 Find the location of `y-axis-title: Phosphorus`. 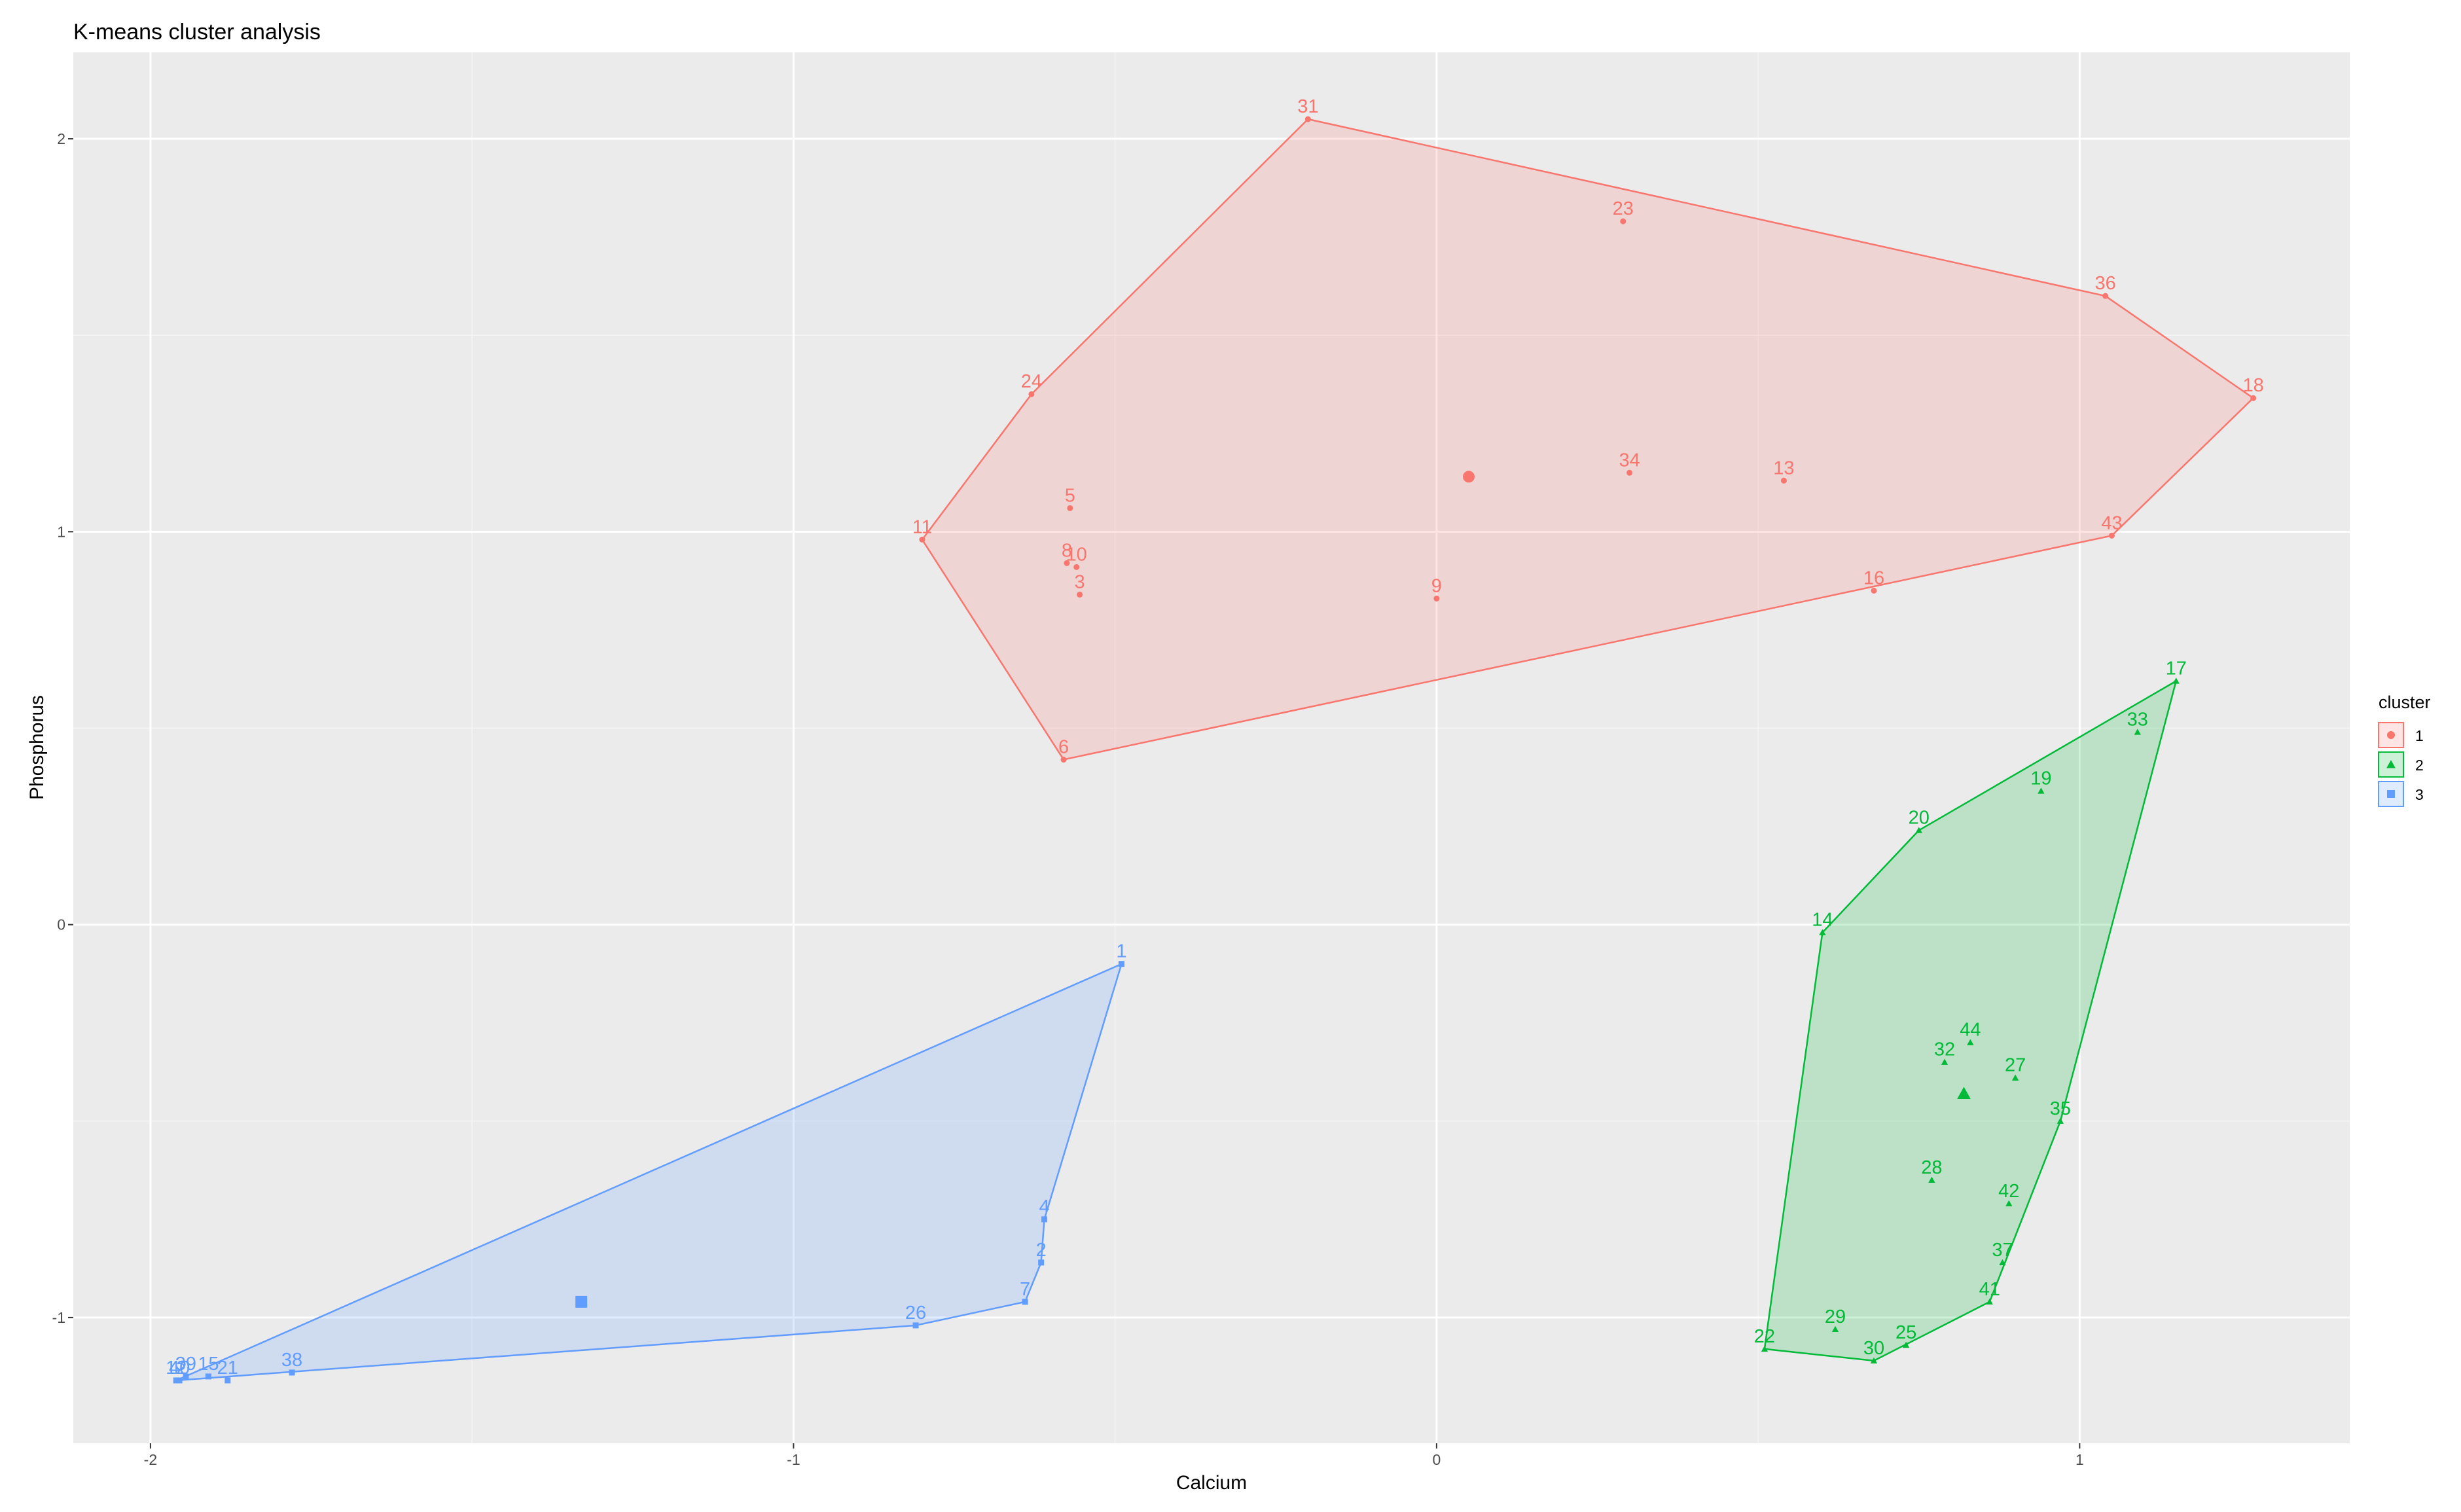

y-axis-title: Phosphorus is located at coordinates (37, 747).